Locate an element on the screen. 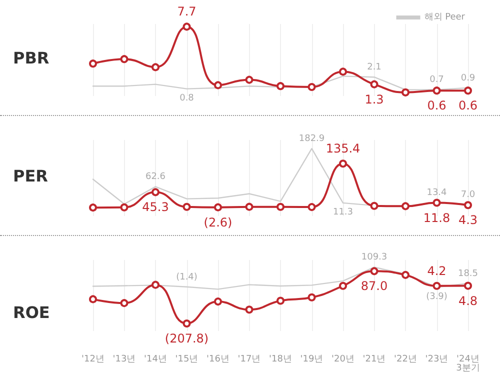 The image size is (500, 389). data-label: 182.9 is located at coordinates (311, 139).